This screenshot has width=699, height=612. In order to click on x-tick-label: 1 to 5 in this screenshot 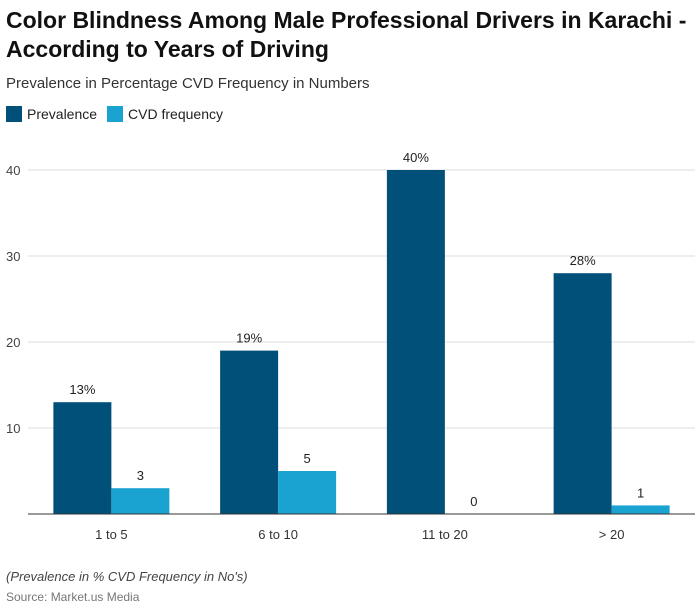, I will do `click(111, 534)`.